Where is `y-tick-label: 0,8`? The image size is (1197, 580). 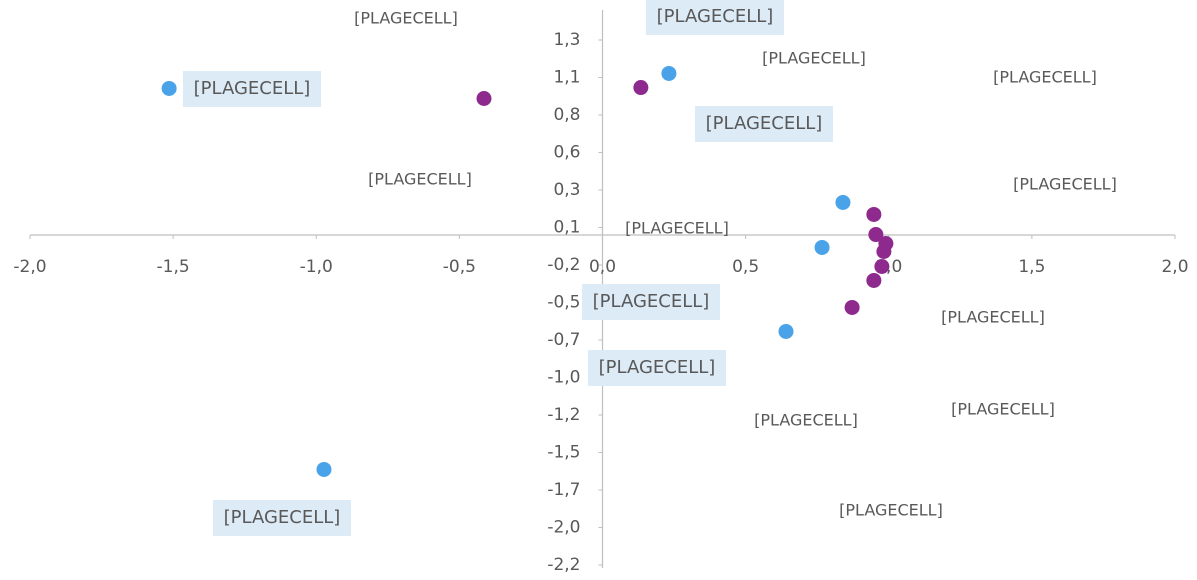 y-tick-label: 0,8 is located at coordinates (566, 115).